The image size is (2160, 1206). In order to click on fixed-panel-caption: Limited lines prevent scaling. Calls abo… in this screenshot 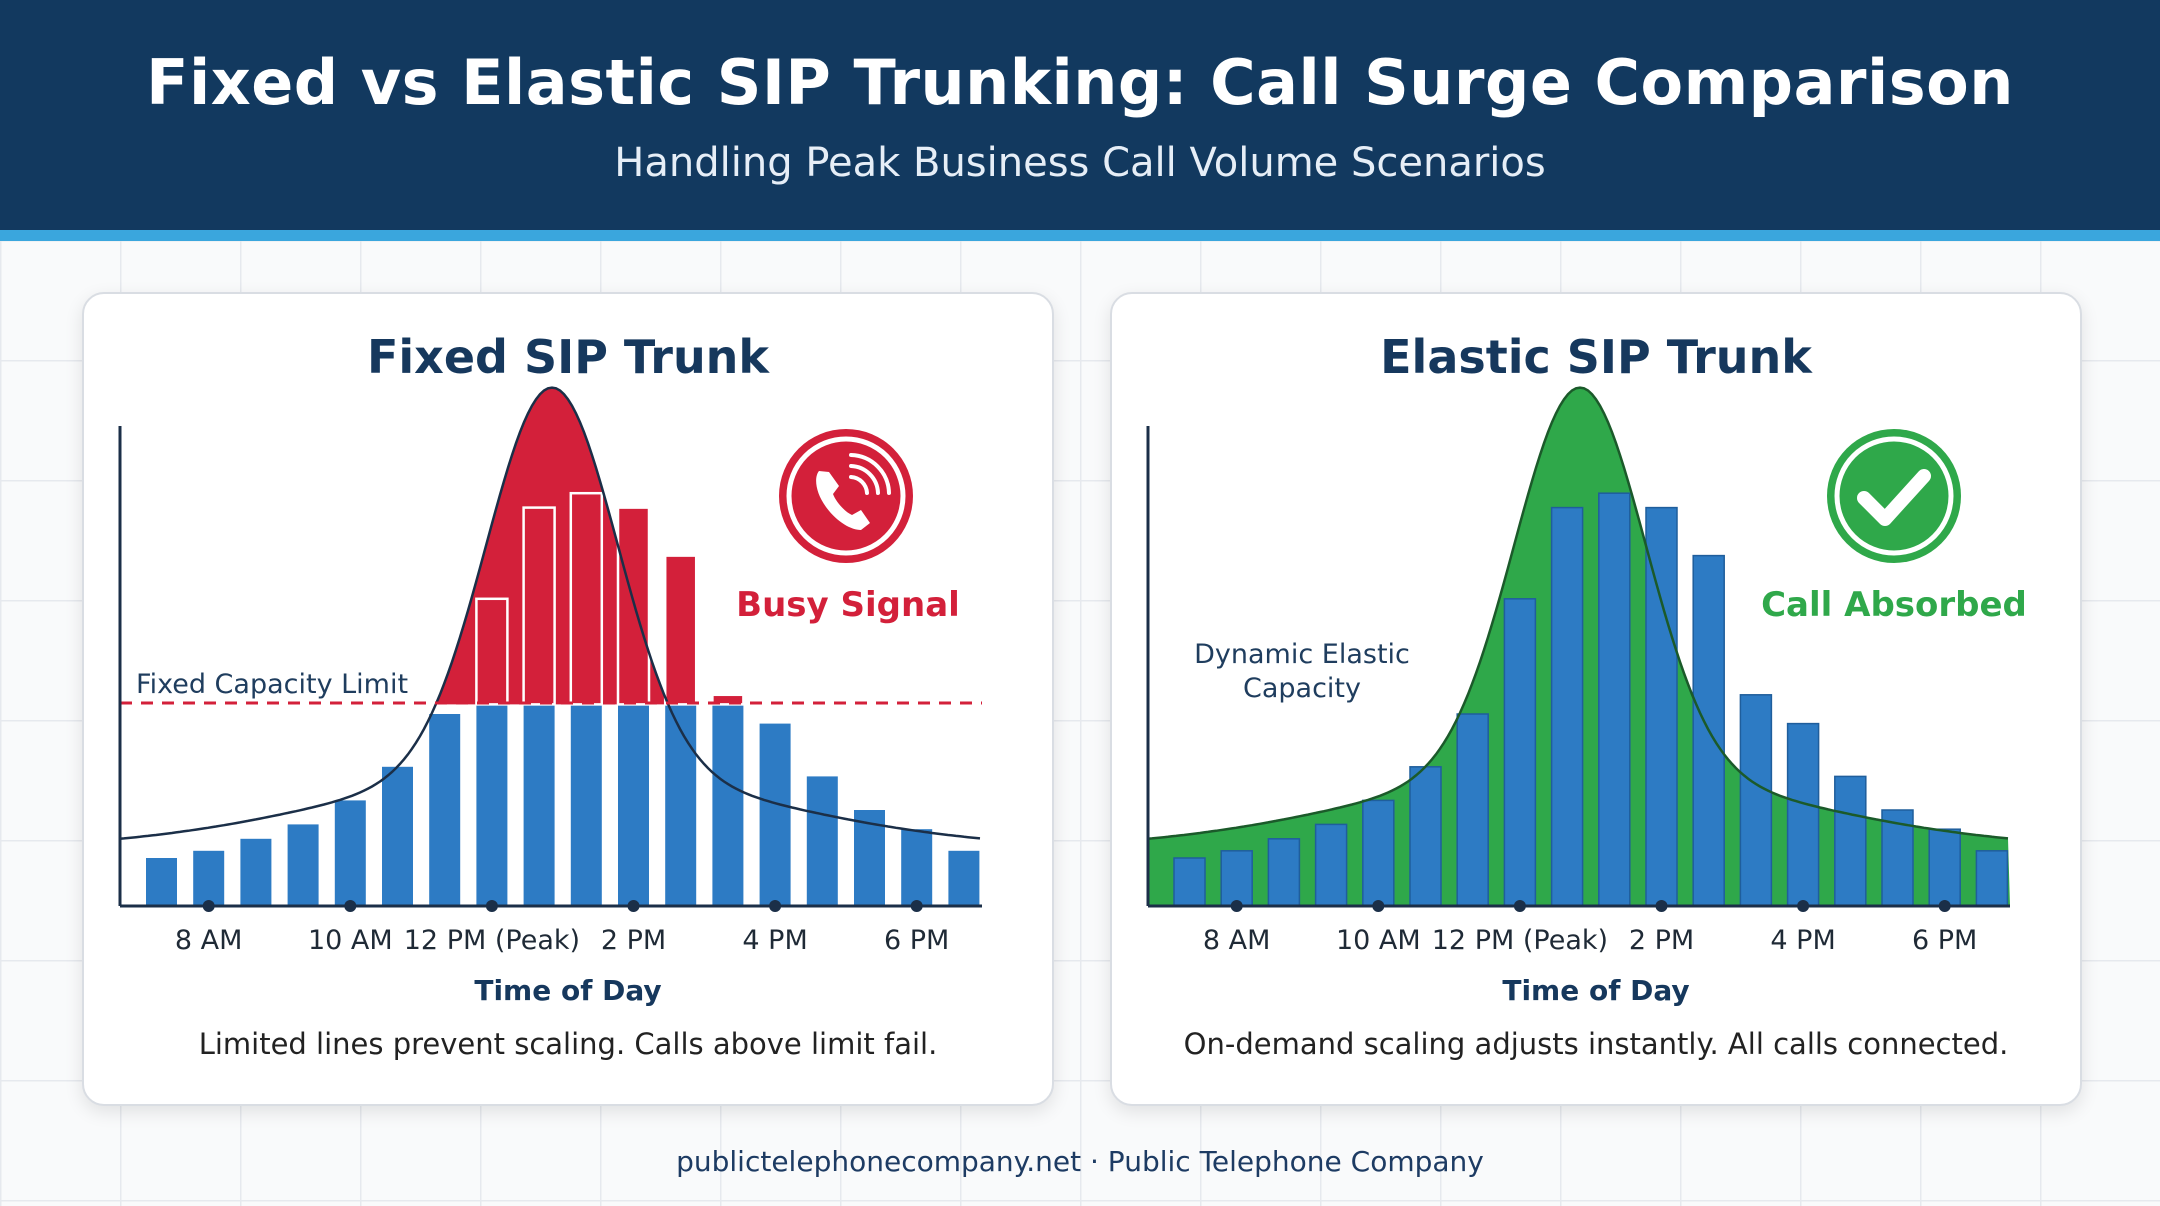, I will do `click(568, 1044)`.